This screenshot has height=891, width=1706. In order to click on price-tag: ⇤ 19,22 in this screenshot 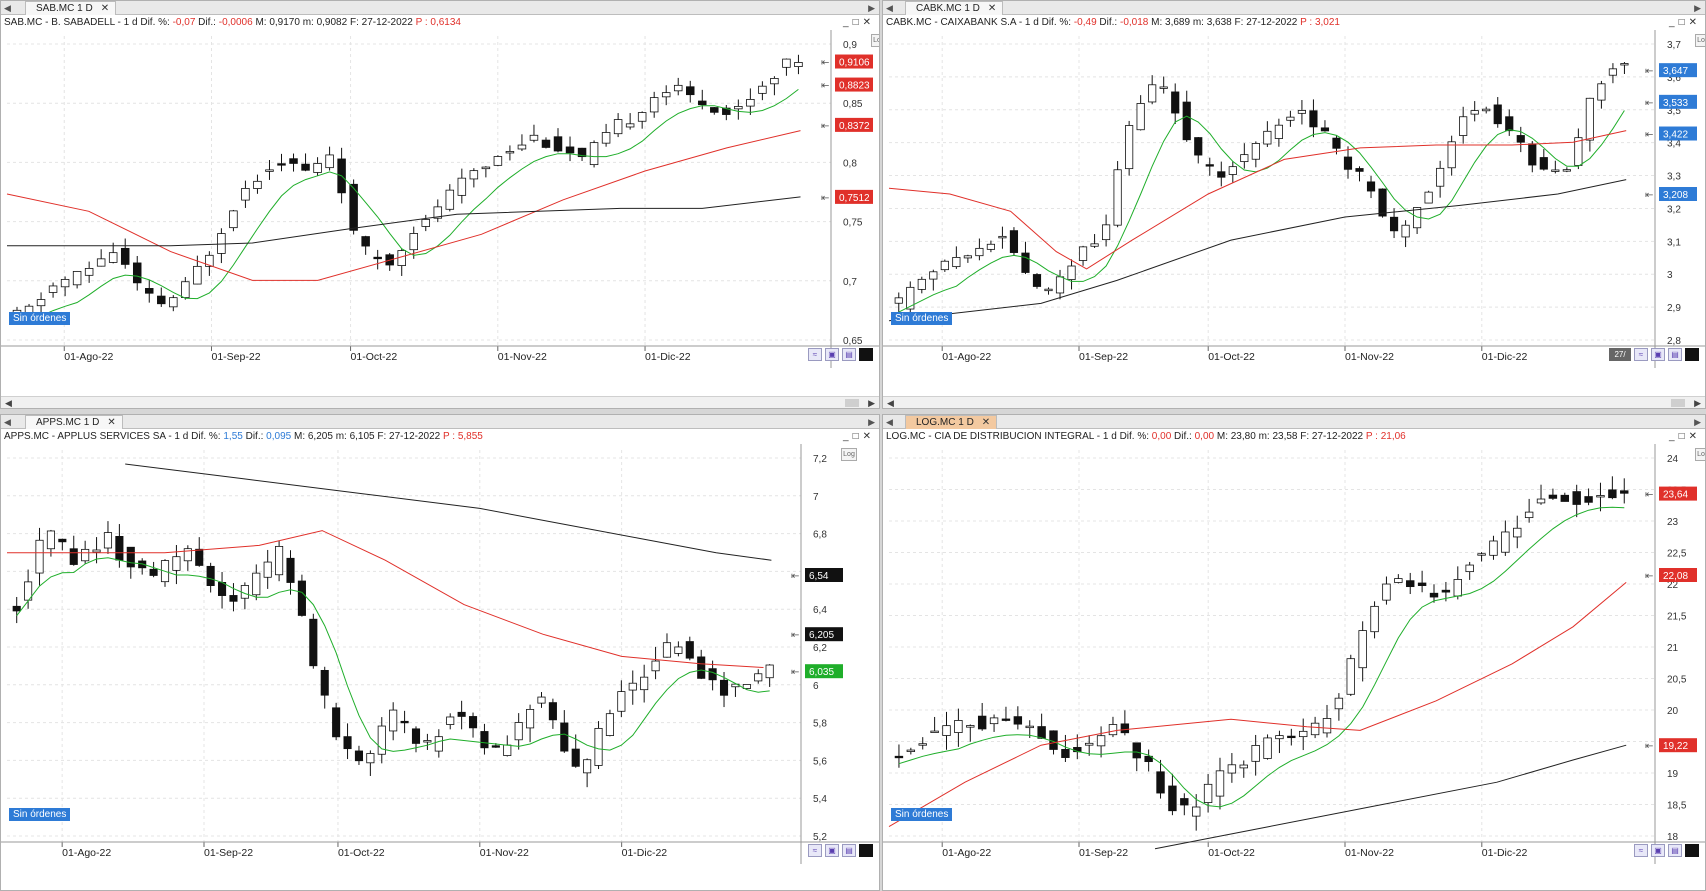, I will do `click(1671, 745)`.